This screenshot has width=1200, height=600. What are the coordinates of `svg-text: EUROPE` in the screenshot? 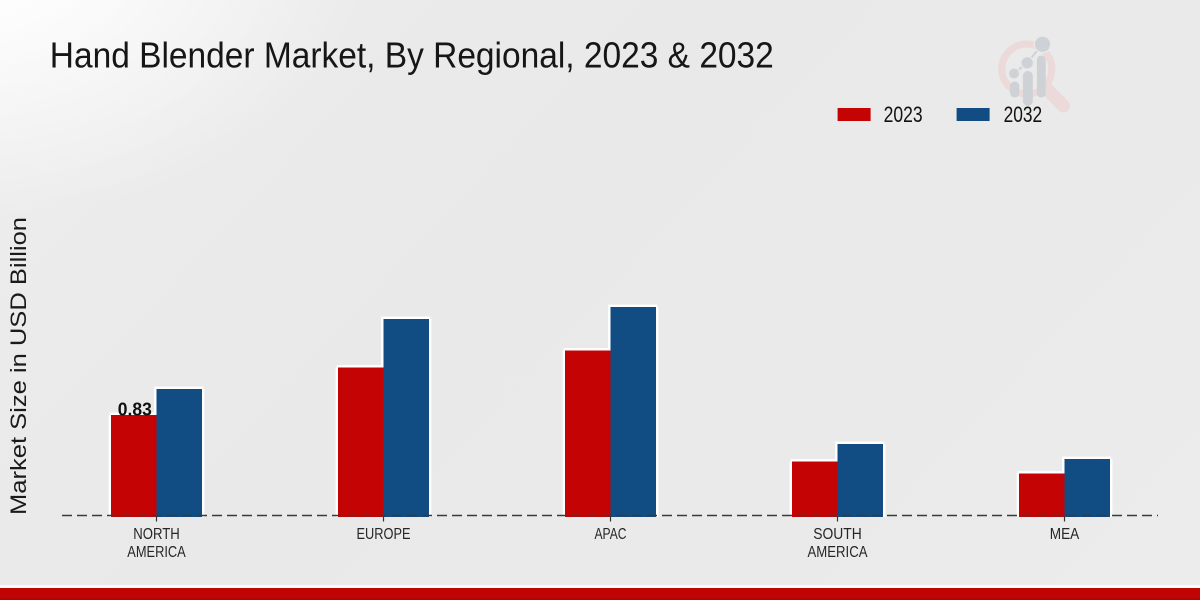 It's located at (384, 534).